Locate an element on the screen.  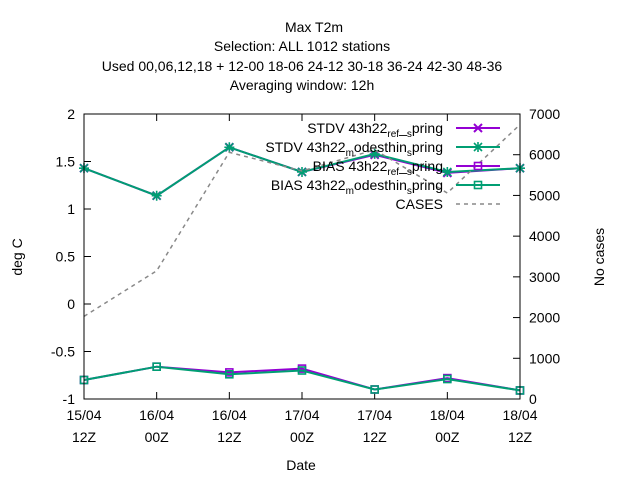
legend-entry: BIAS 43h22modesthinspring is located at coordinates (385, 187).